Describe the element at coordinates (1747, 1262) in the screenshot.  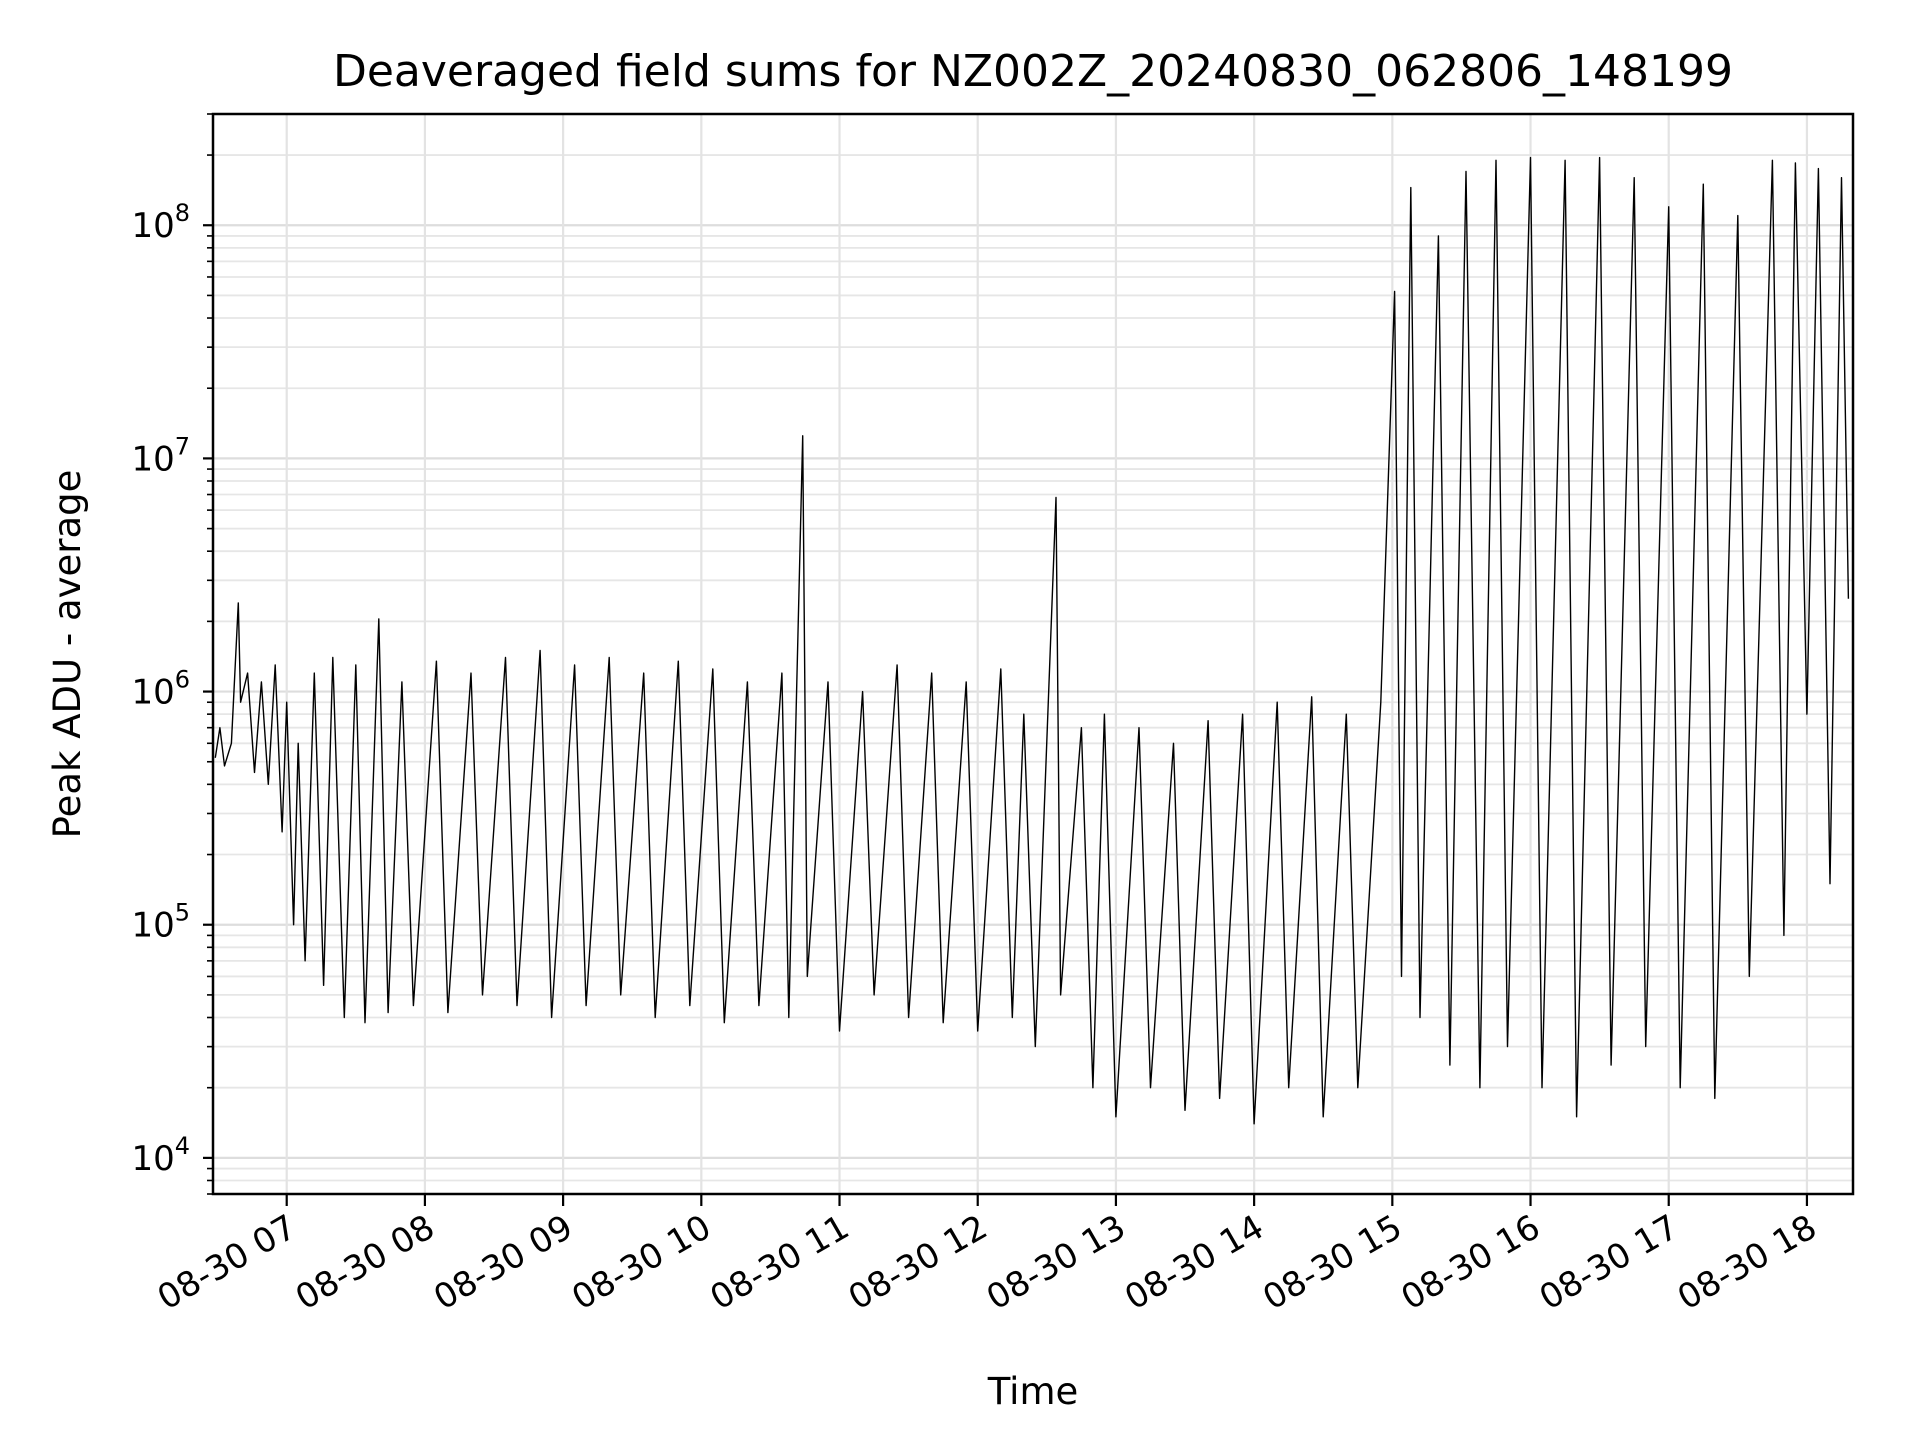
I see `x-tick-label: 08-30 18` at that location.